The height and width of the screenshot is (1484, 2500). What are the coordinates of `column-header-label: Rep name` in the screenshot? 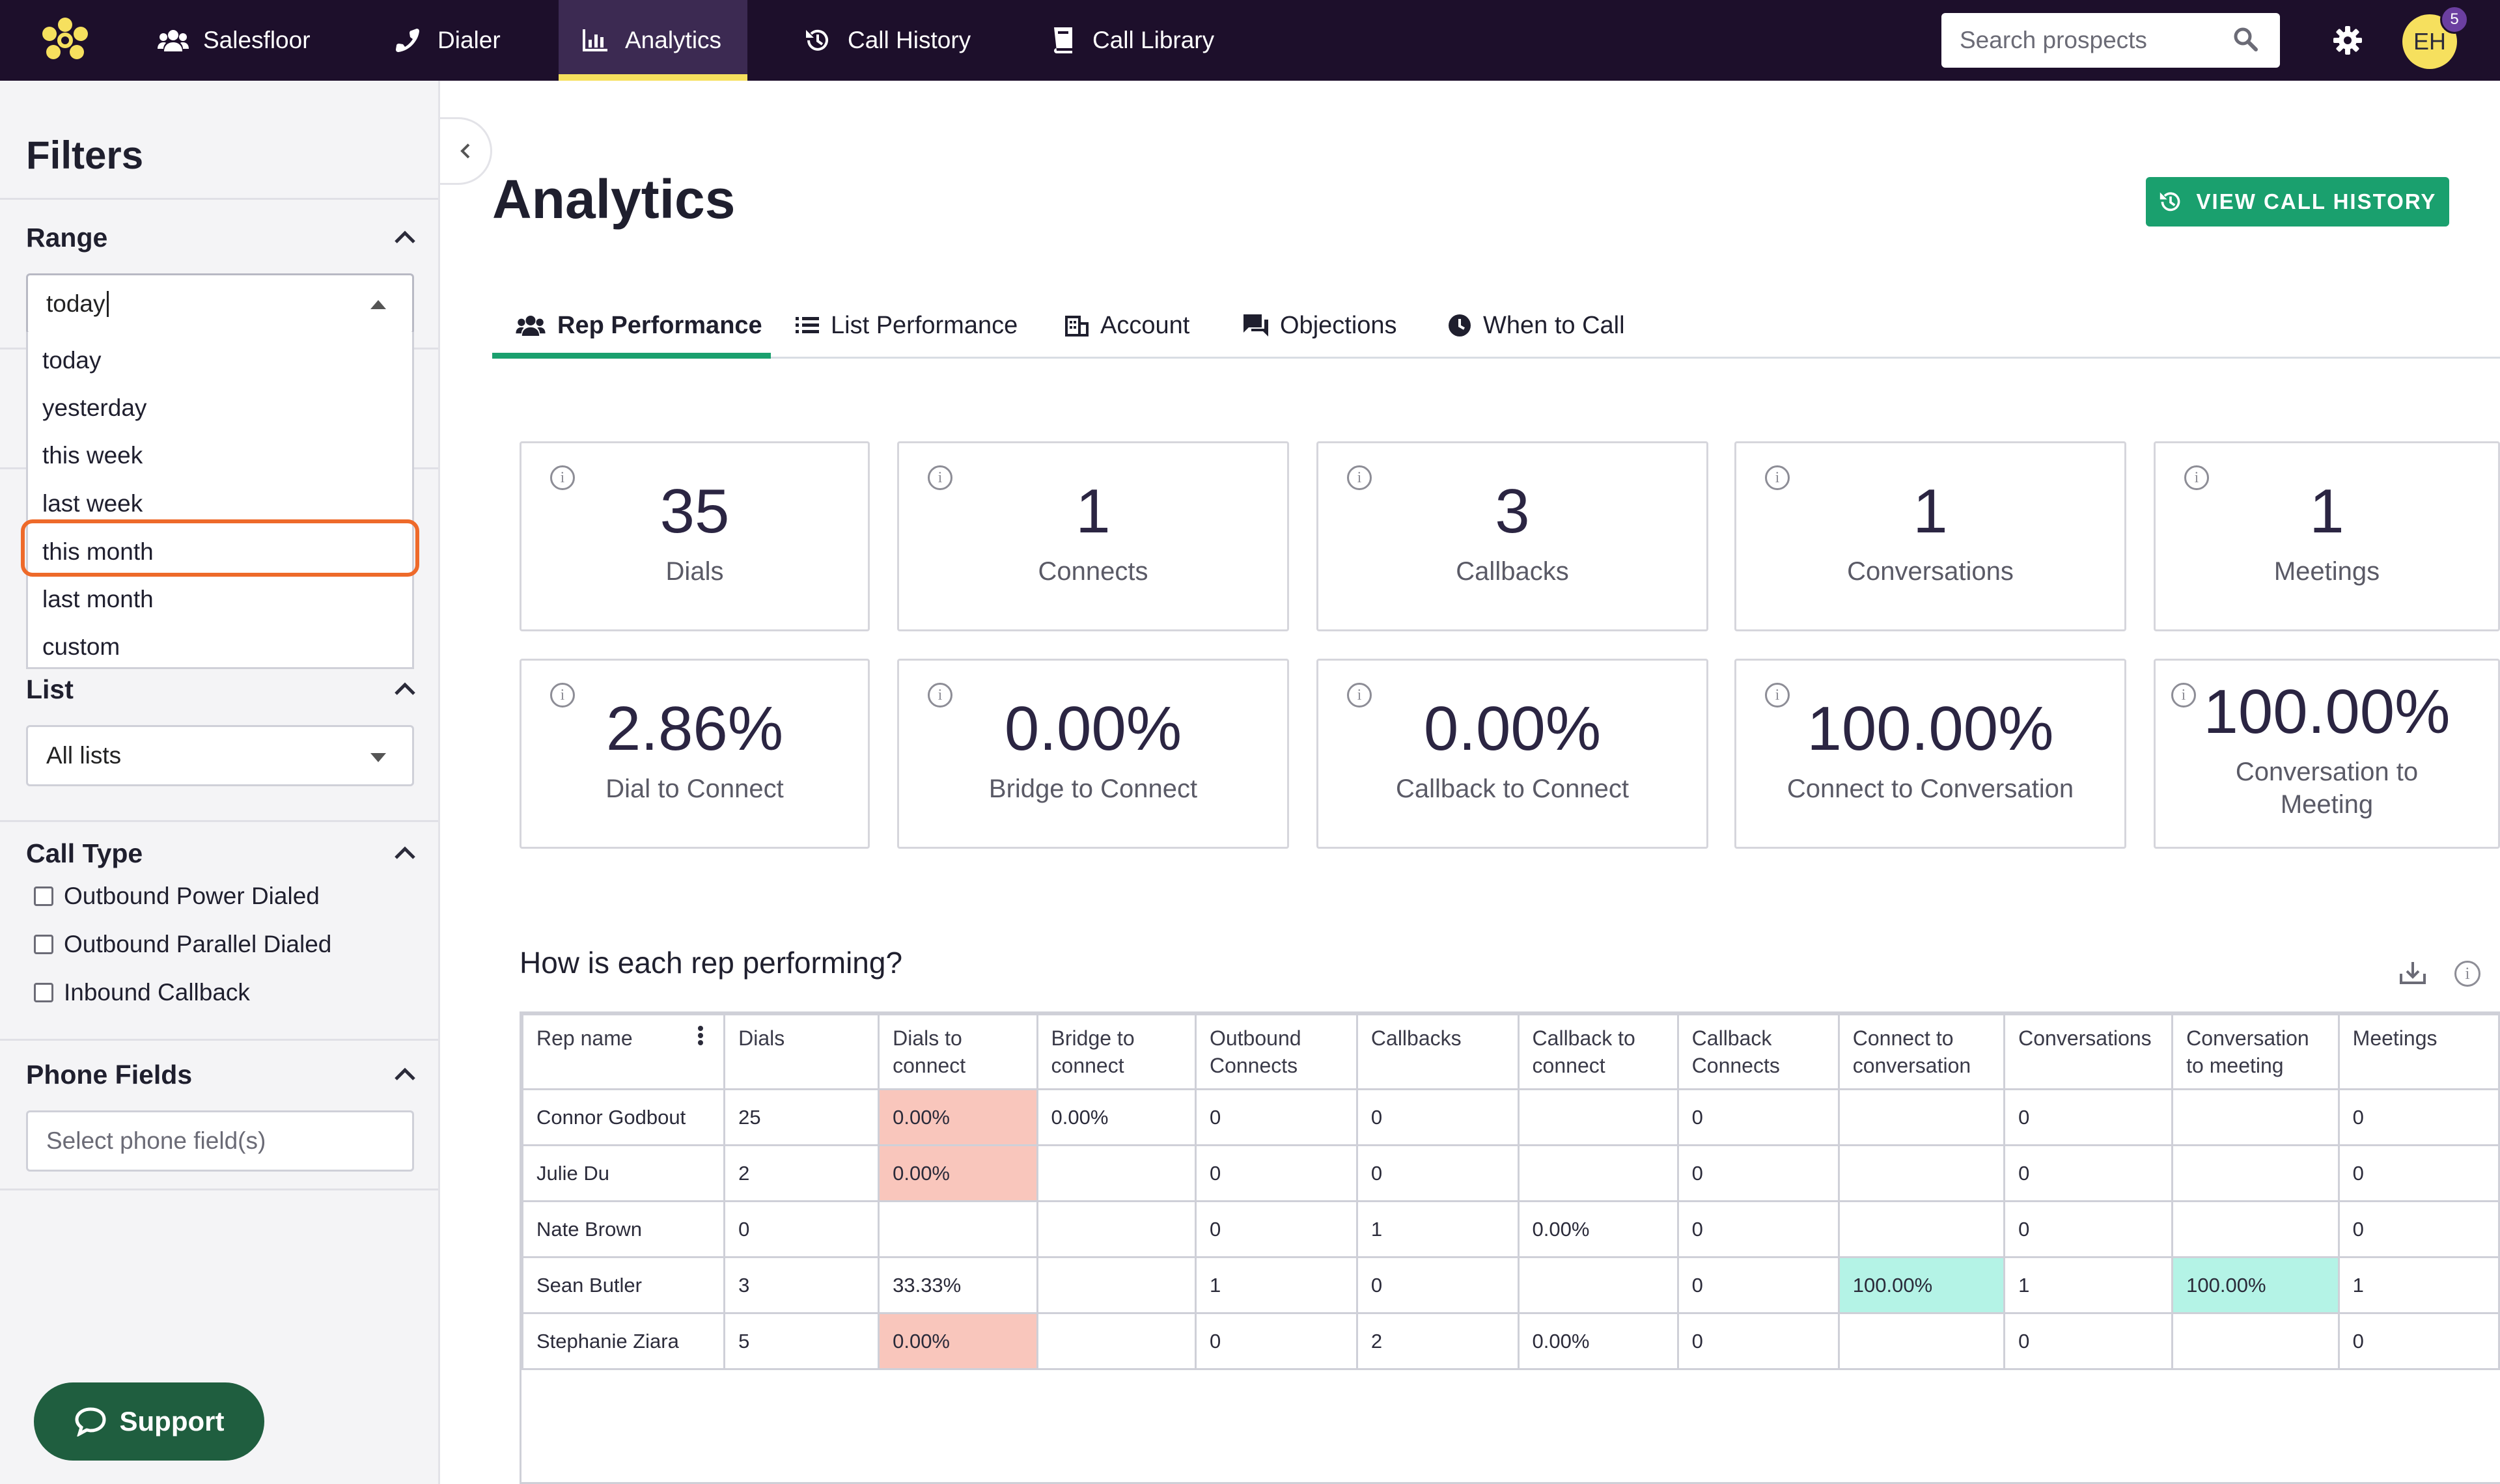 It's located at (584, 1038).